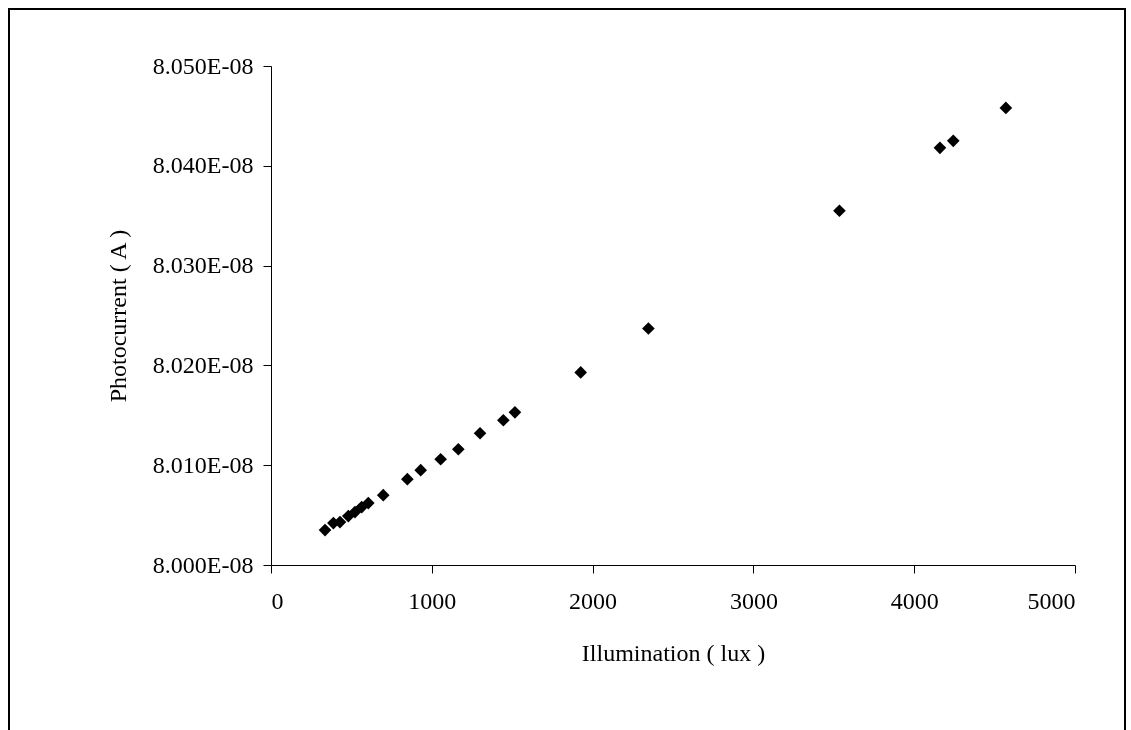  Describe the element at coordinates (277, 600) in the screenshot. I see `x-tick-label: 0` at that location.